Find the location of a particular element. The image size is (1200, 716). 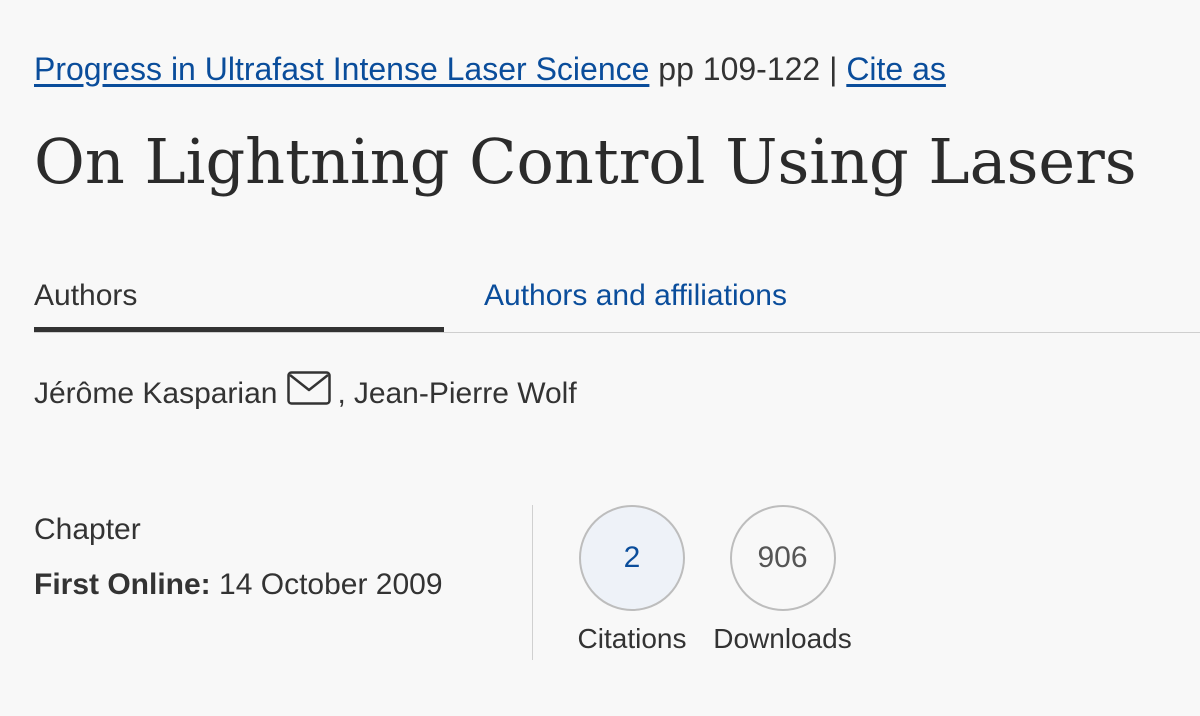

first-online-date: 14 October 2009 is located at coordinates (331, 584).